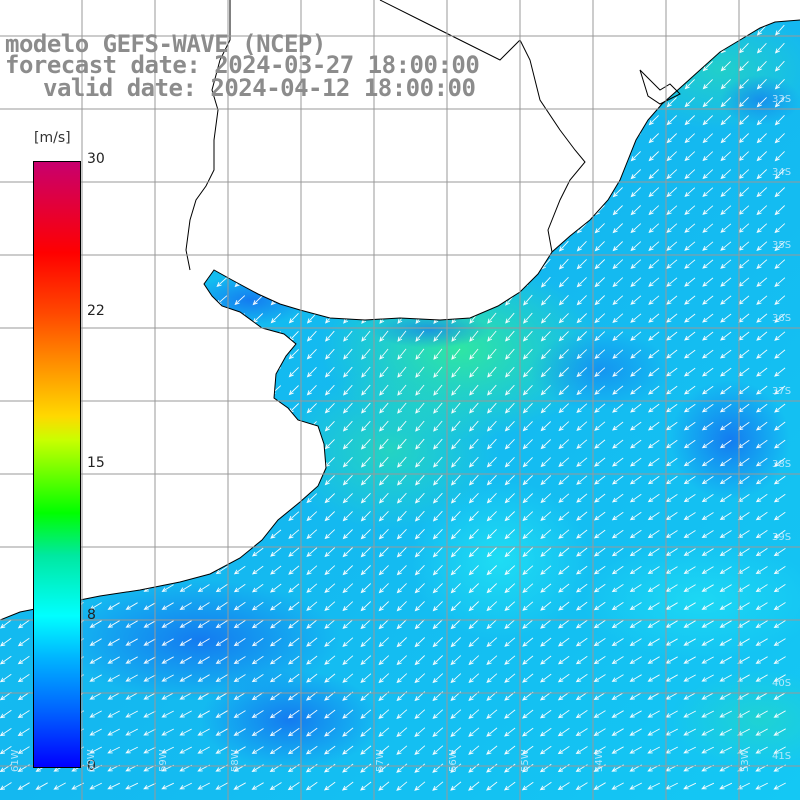  I want to click on lon-label-61w: 61W, so click(15, 760).